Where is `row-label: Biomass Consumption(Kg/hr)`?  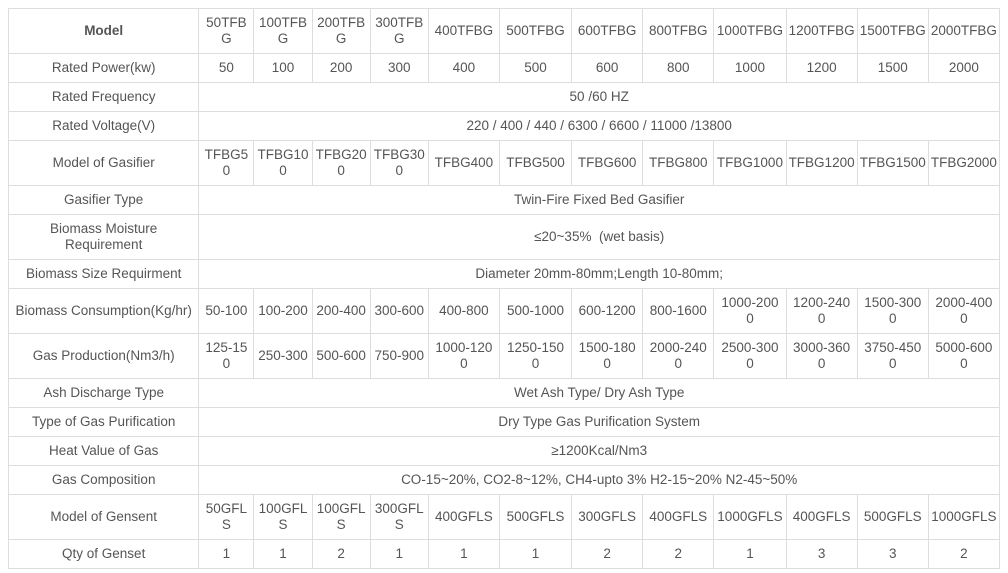 row-label: Biomass Consumption(Kg/hr) is located at coordinates (103, 311).